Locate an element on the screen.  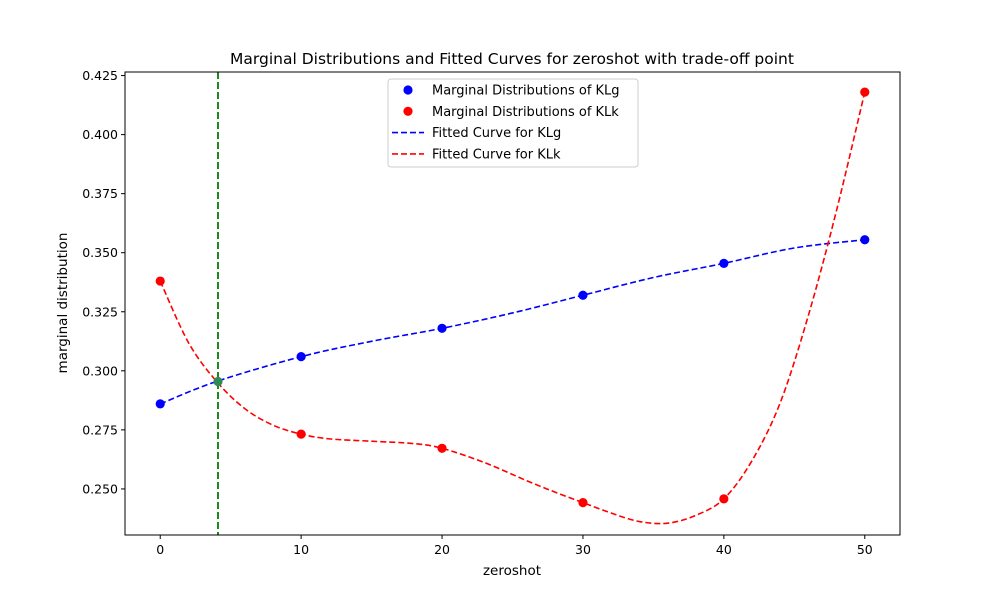
y-tick-label: 0.375 is located at coordinates (100, 193).